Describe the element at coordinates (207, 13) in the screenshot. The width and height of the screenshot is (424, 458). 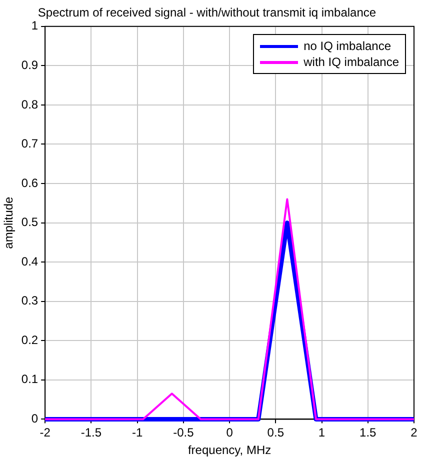
I see `chart-title: Spectrum of received signal - with/without transmit iq imbalance` at that location.